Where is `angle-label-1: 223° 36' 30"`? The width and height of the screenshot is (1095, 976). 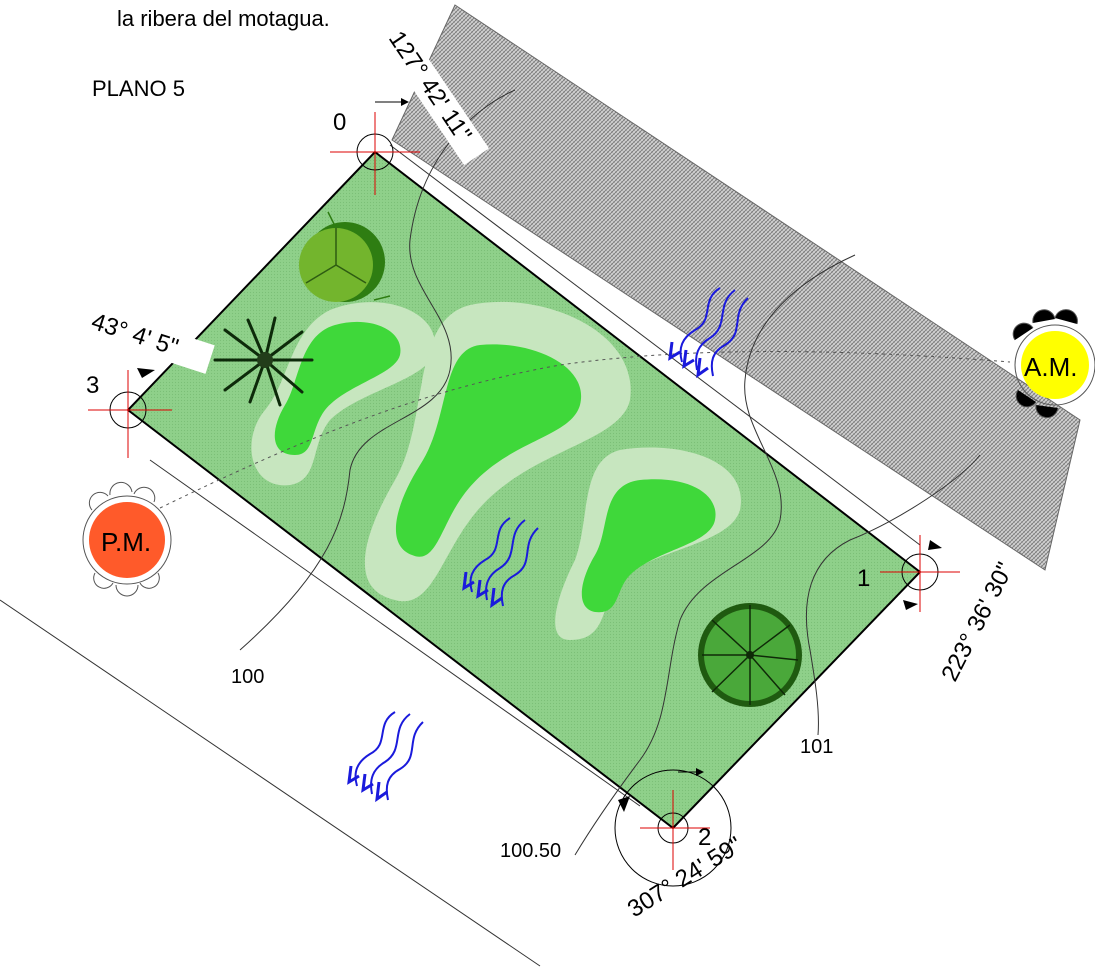
angle-label-1: 223° 36' 30" is located at coordinates (977, 622).